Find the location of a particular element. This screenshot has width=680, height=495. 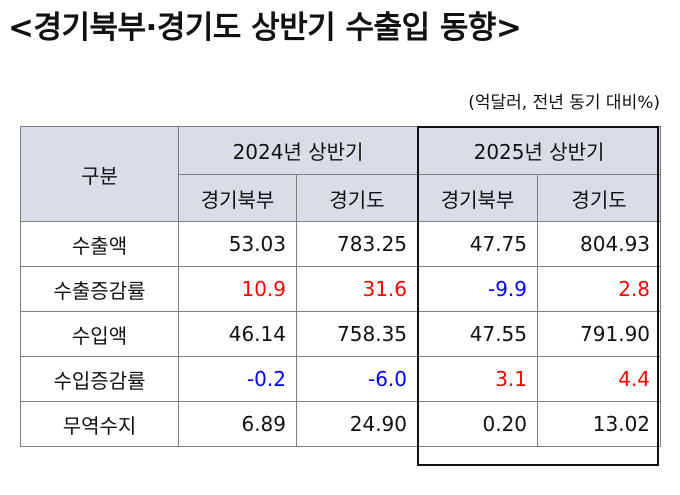

table-row: 수출액 53.03 783.25 47.75 804.93 is located at coordinates (341, 244).